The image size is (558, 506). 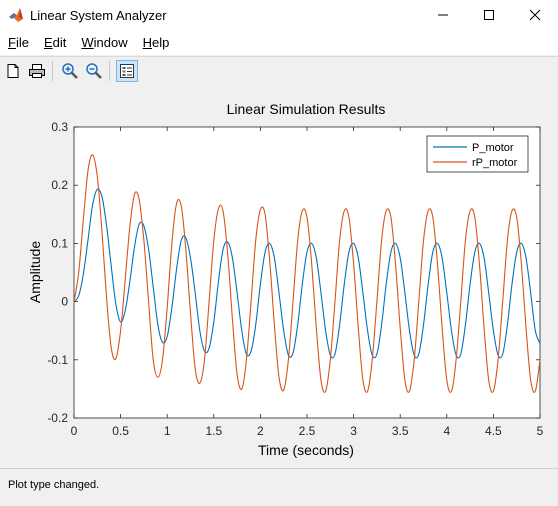 I want to click on x-tick-label: 4, so click(x=446, y=431).